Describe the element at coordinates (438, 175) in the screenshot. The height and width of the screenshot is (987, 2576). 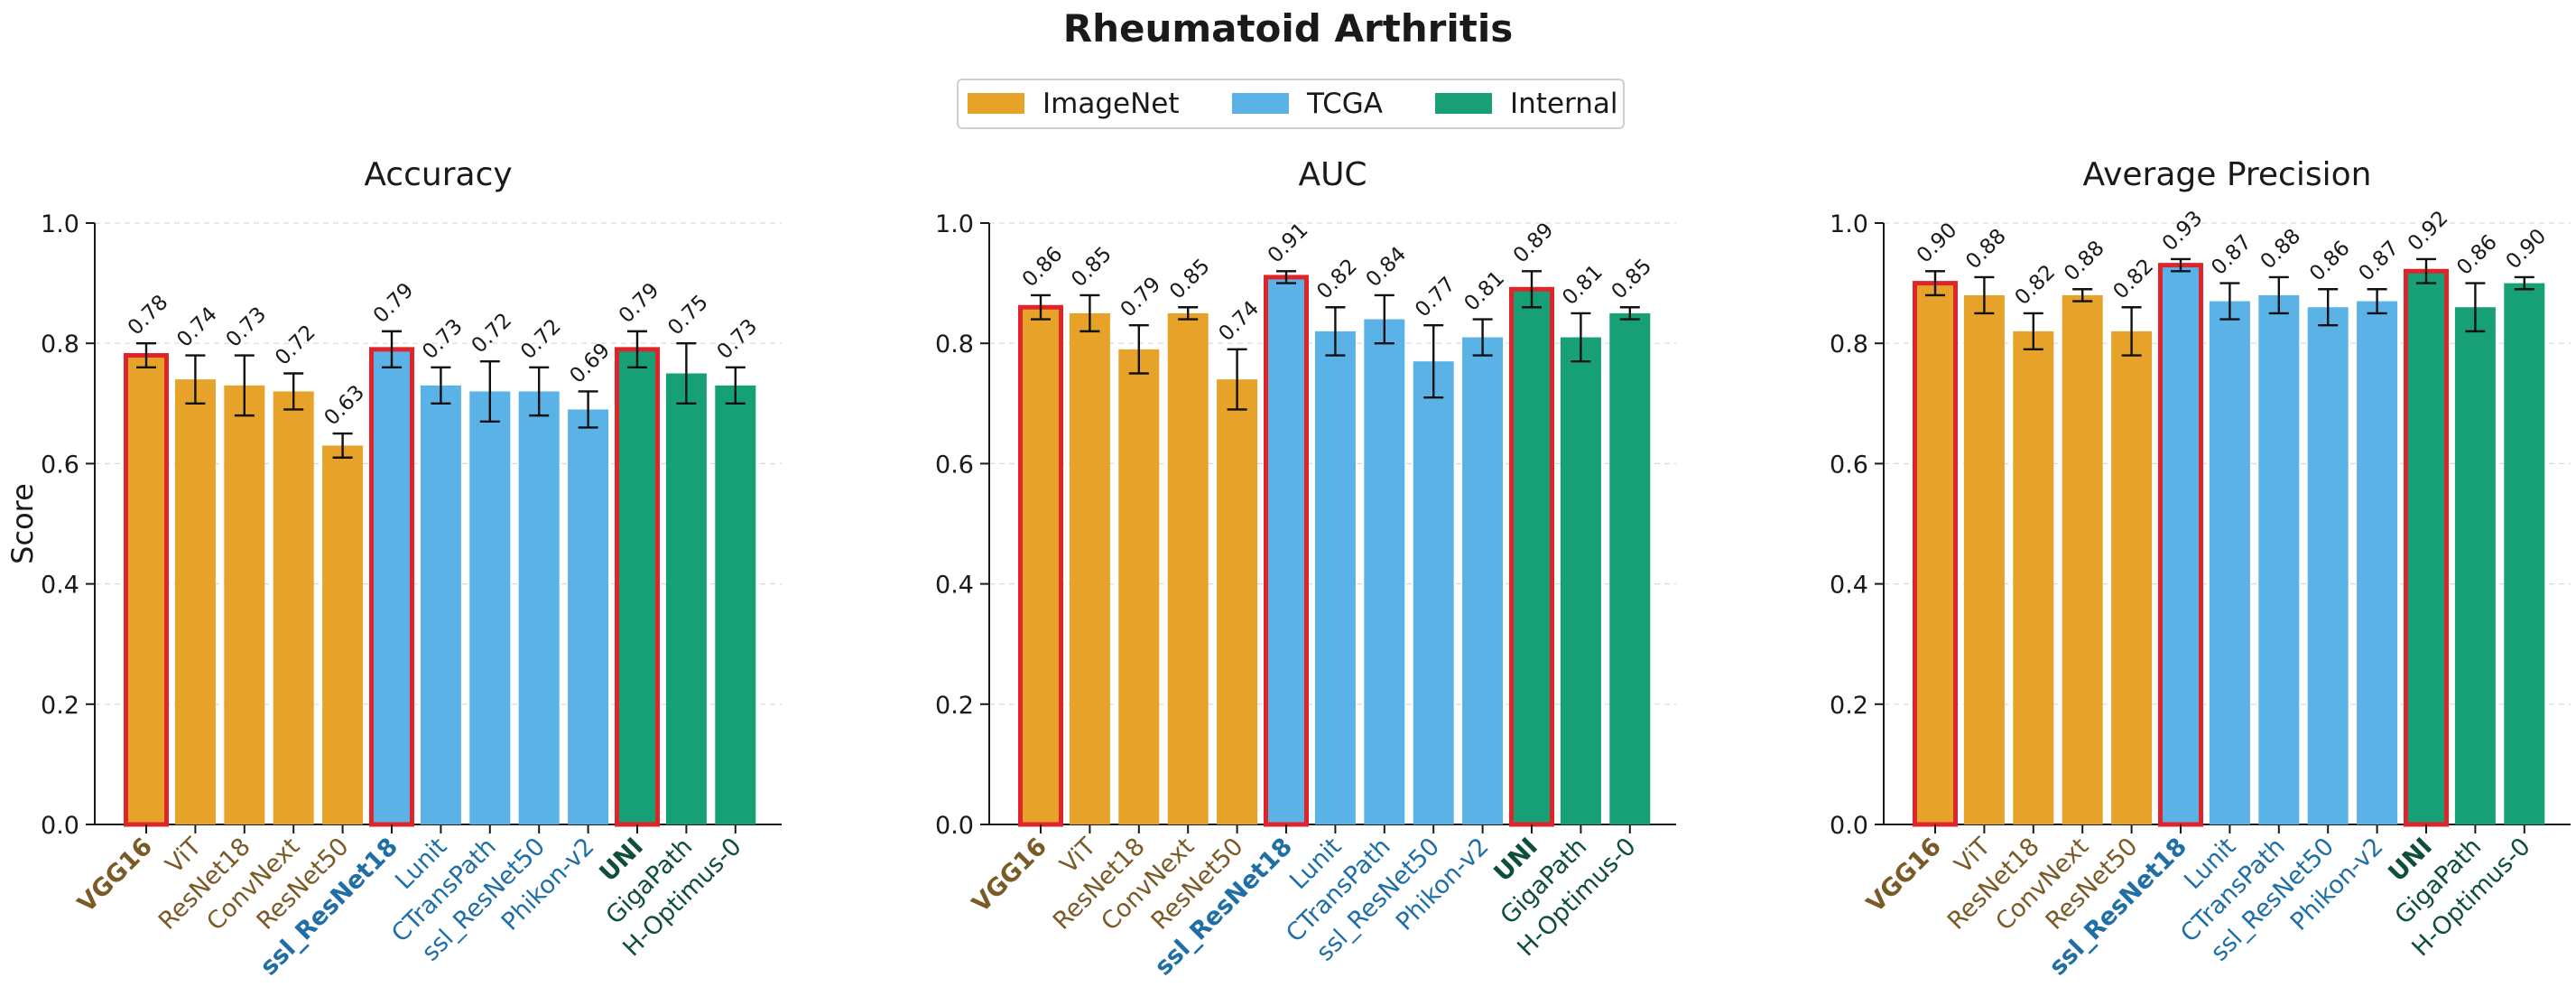
I see `panel-title: Accuracy` at that location.